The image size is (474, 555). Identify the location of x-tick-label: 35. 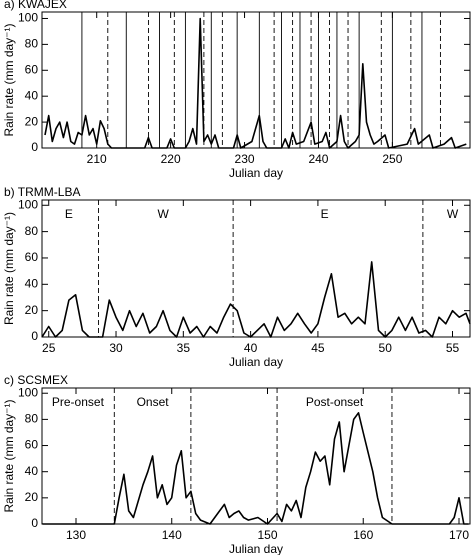
(184, 348).